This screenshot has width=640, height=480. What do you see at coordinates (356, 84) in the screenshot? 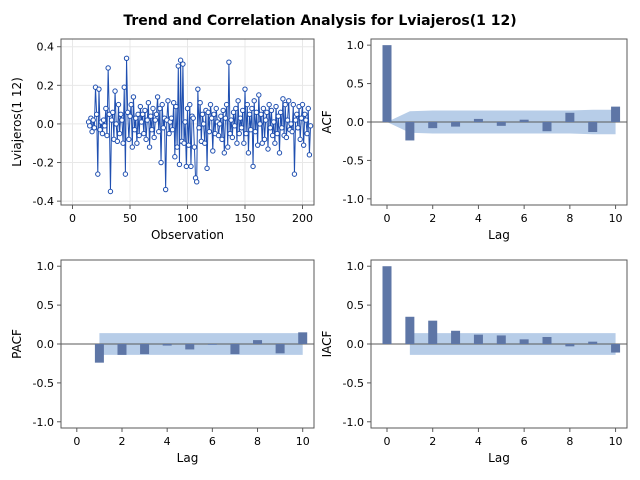
I see `acf-ytick-label-3: 0.5` at bounding box center [356, 84].